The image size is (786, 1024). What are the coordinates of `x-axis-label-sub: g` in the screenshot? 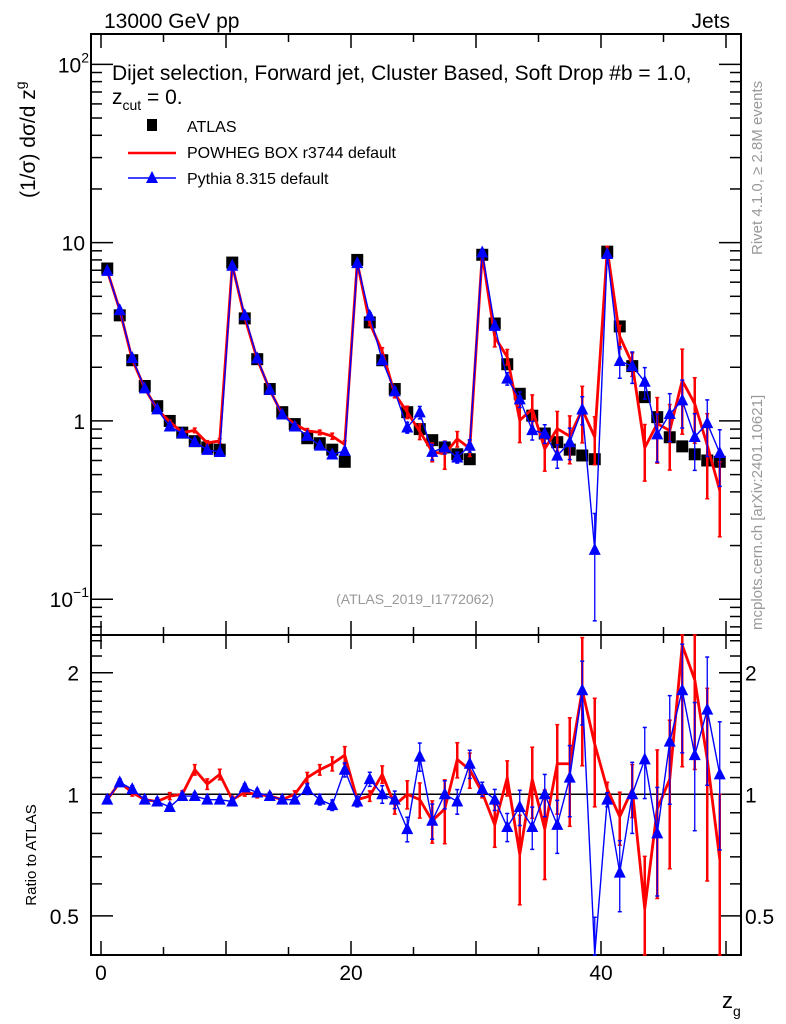 It's located at (737, 1011).